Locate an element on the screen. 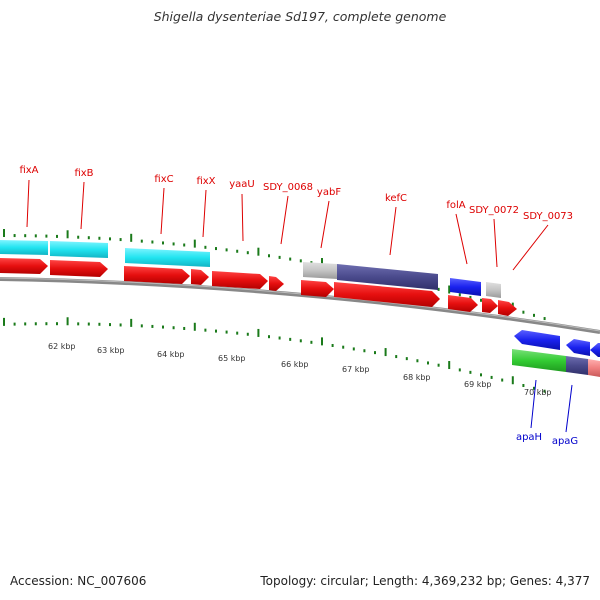 The image size is (600, 600). gene-arrow-fixX is located at coordinates (200, 277).